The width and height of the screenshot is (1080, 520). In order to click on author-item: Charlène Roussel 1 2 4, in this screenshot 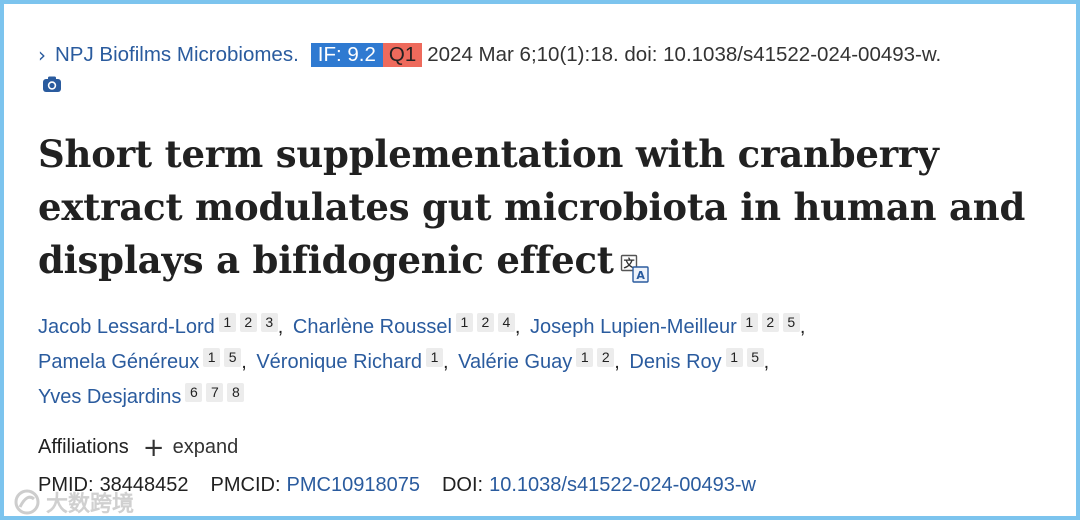, I will do `click(408, 325)`.